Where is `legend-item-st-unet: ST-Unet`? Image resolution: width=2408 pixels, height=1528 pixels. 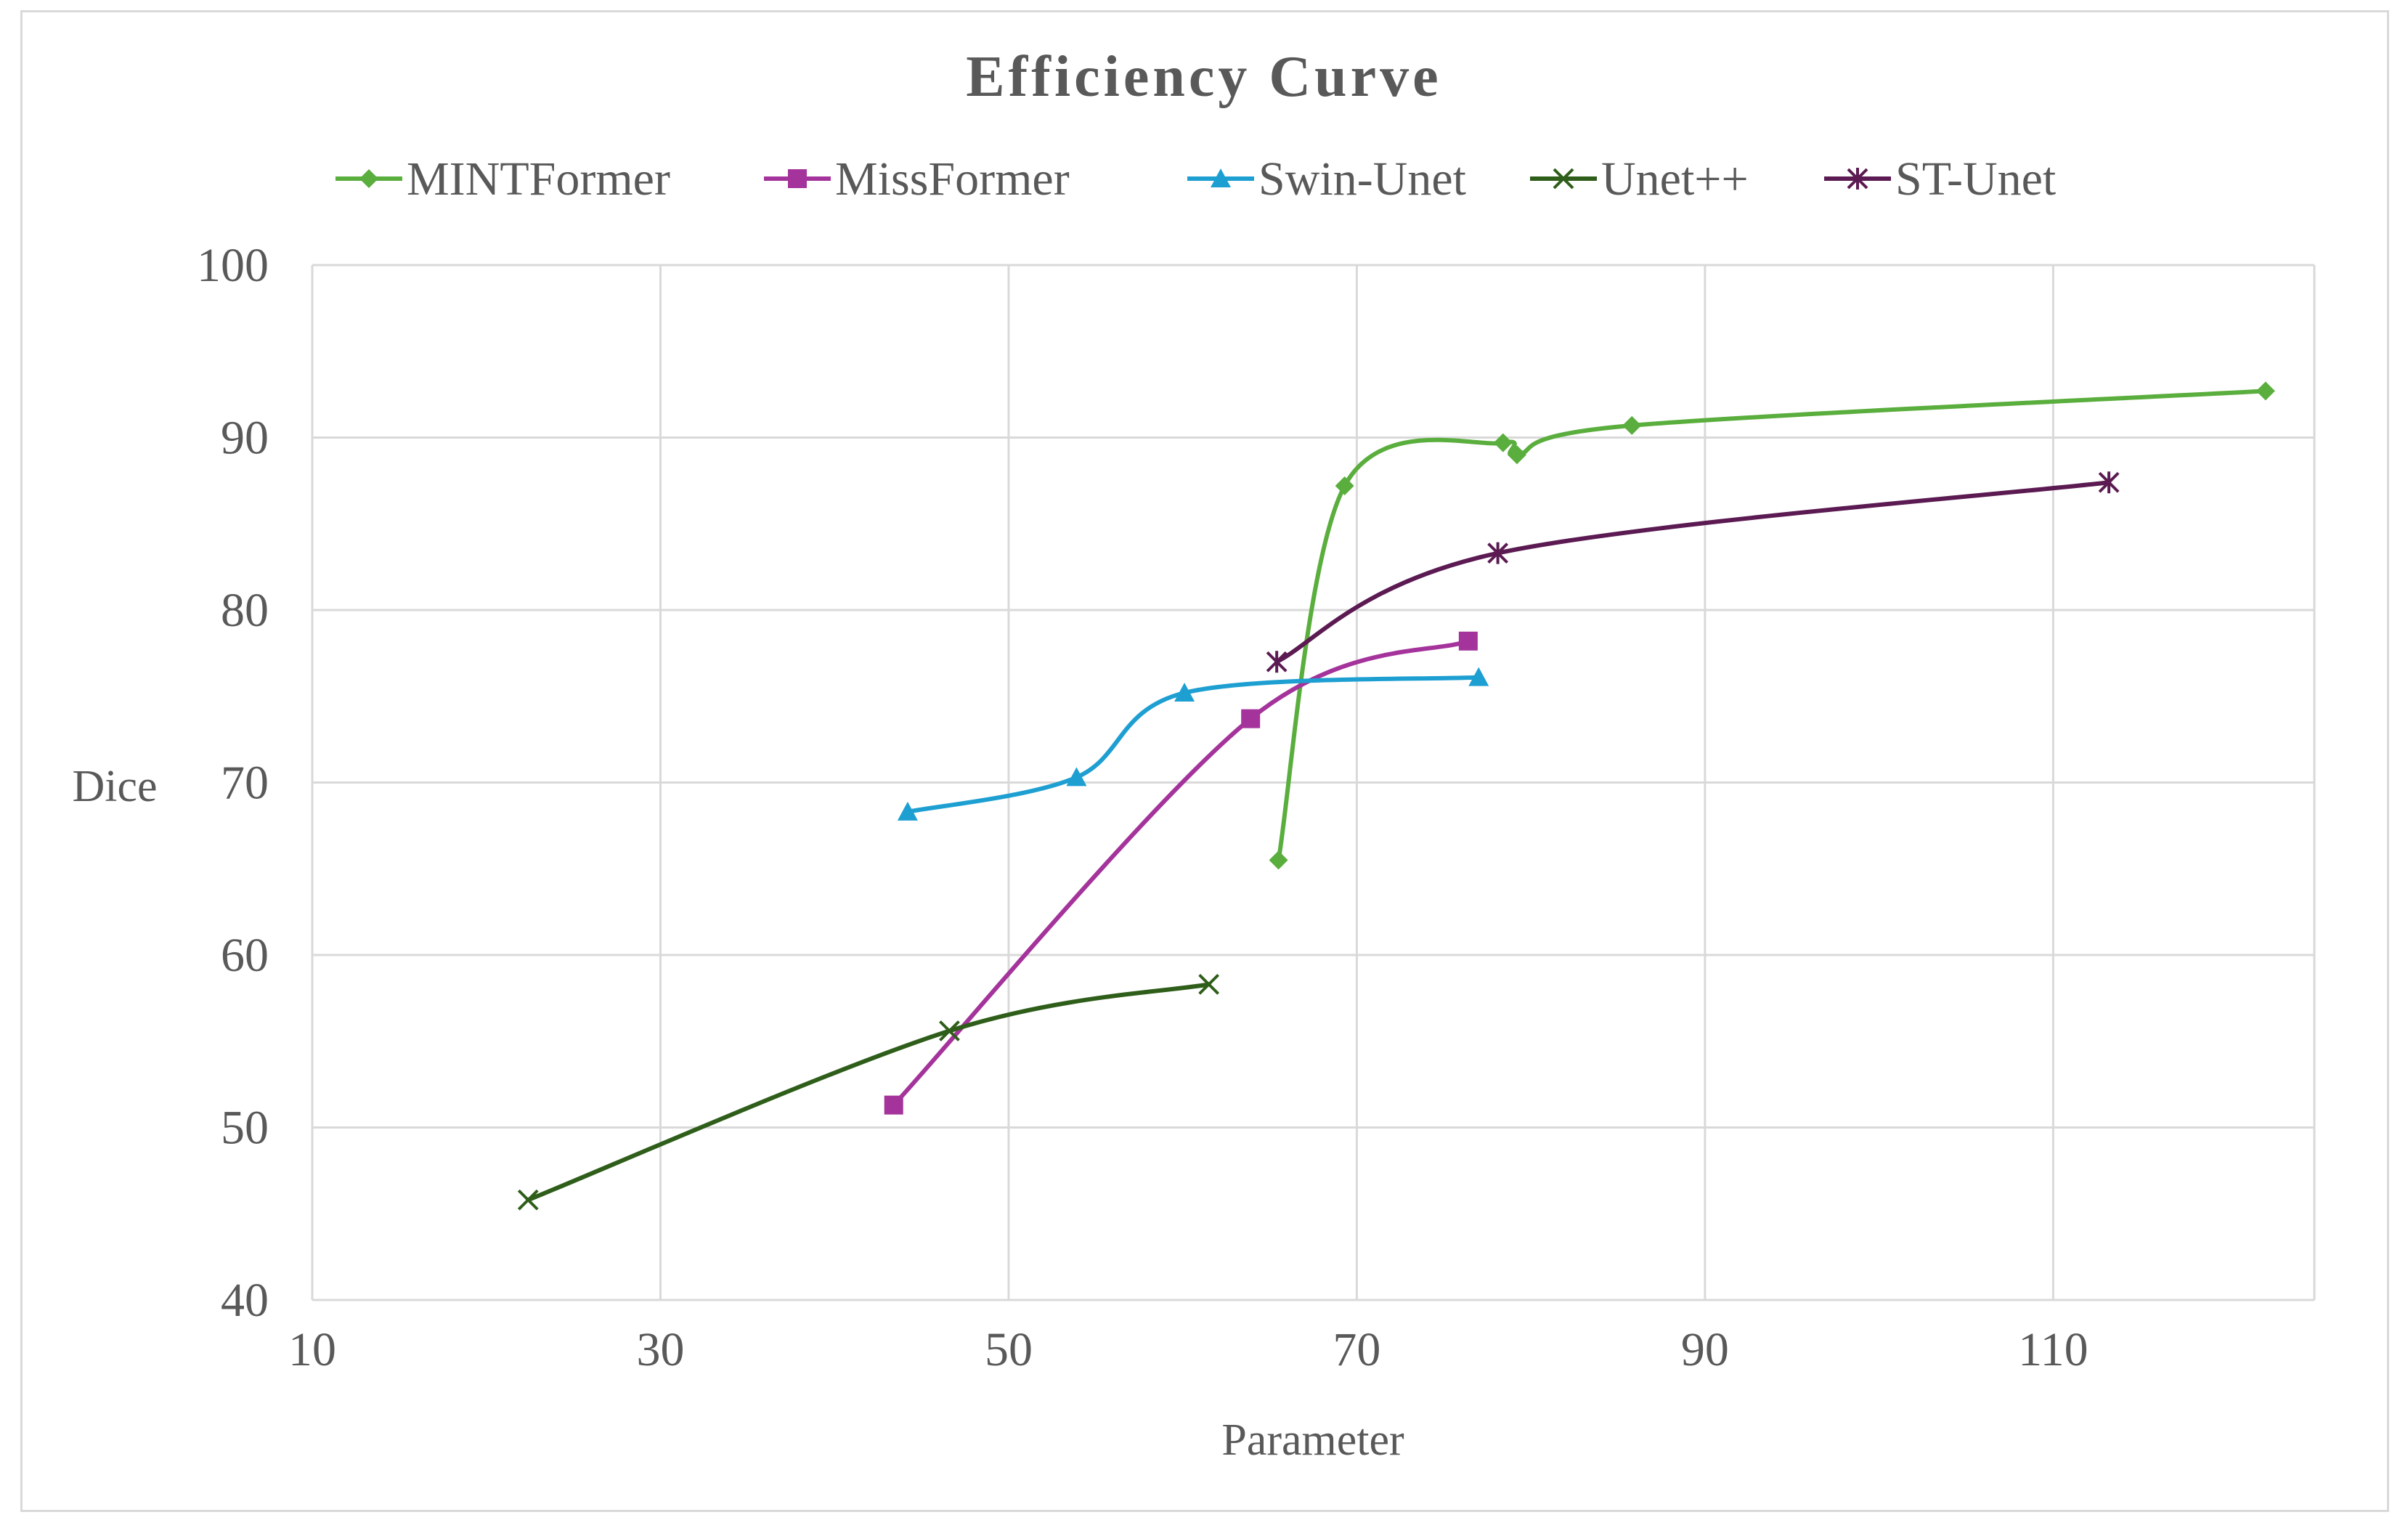 legend-item-st-unet: ST-Unet is located at coordinates (1940, 179).